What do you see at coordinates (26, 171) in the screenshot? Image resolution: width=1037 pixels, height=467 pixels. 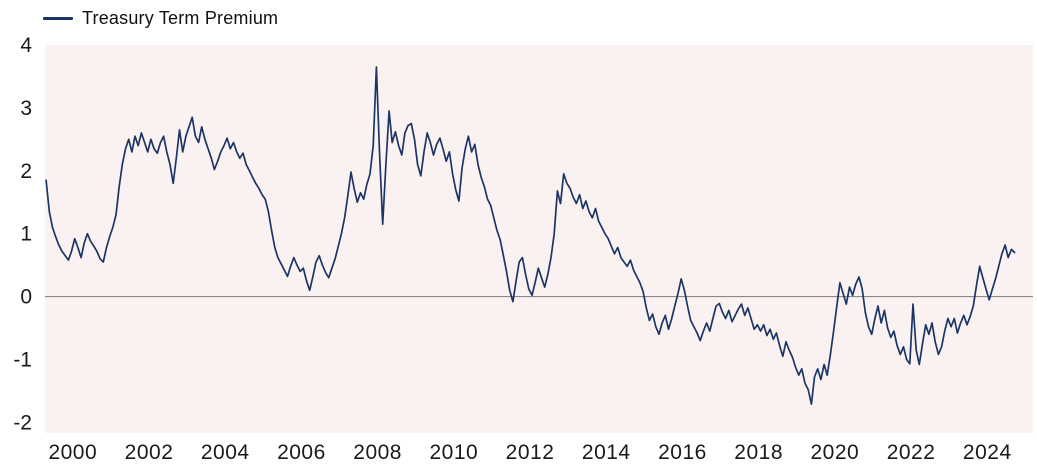 I see `y-axis-tick-label: 2` at bounding box center [26, 171].